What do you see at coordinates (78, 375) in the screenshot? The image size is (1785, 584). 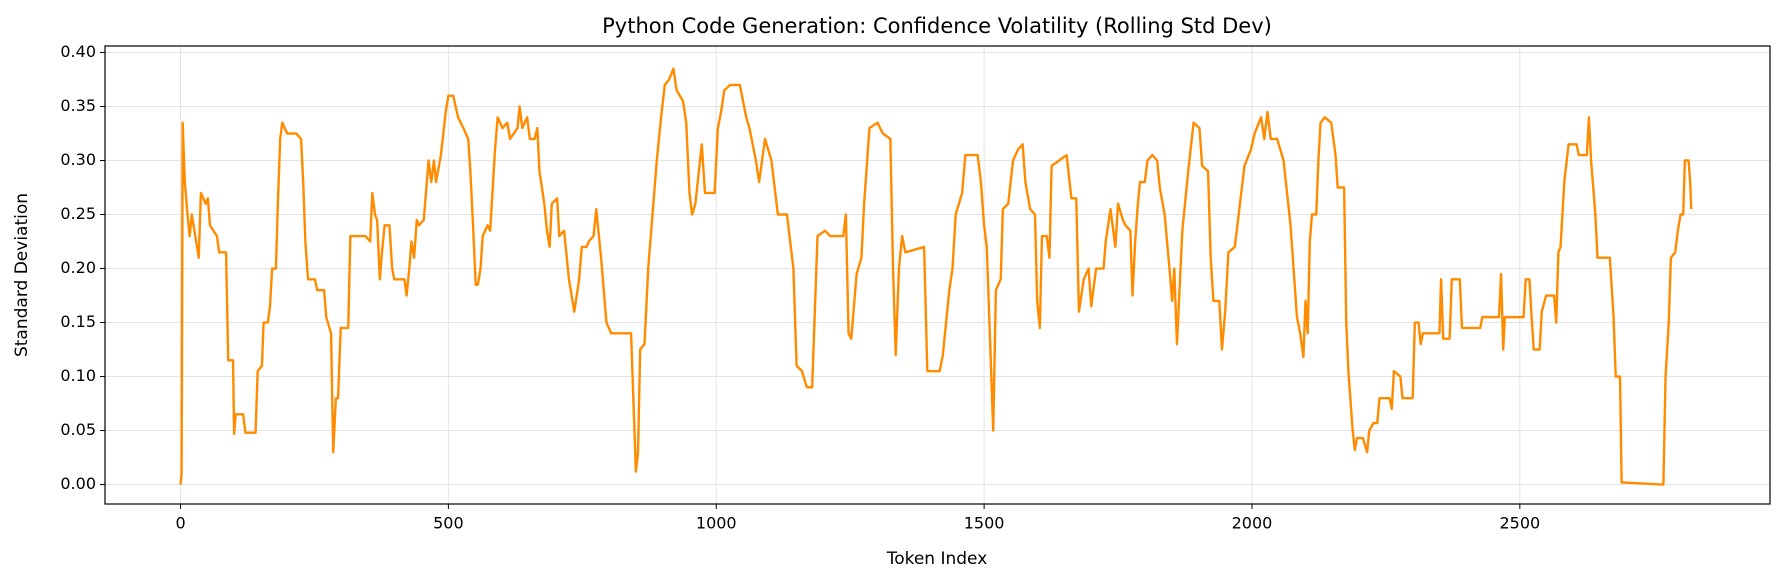 I see `y-tick-label: 0.10` at bounding box center [78, 375].